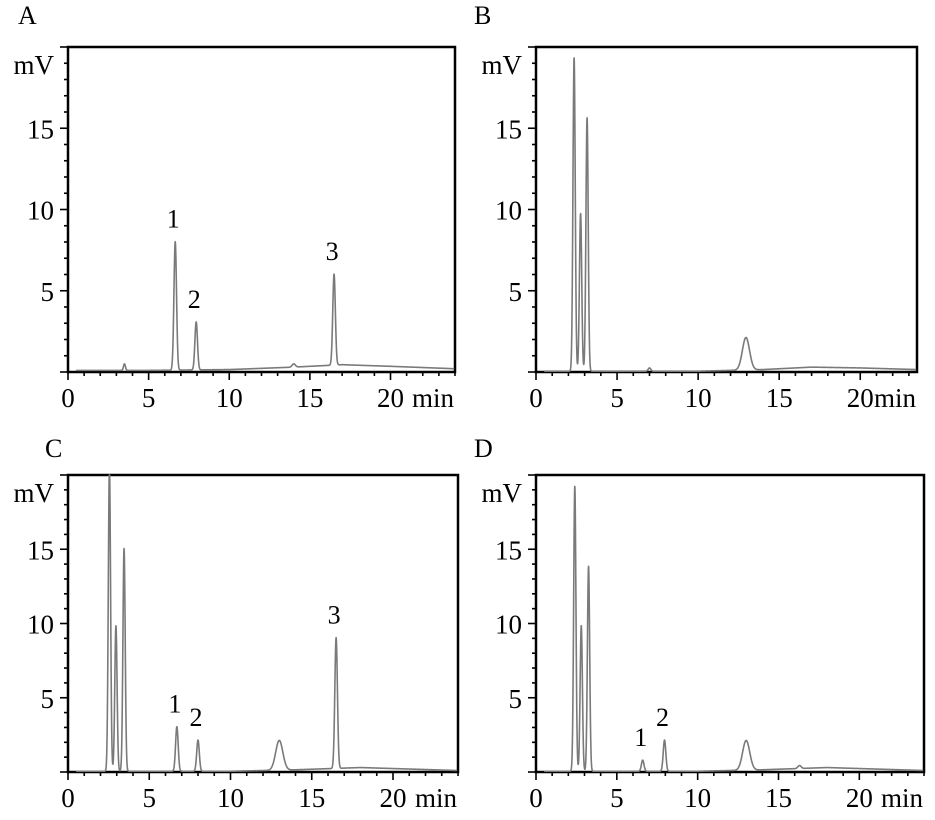  I want to click on panel-letter: A, so click(27, 15).